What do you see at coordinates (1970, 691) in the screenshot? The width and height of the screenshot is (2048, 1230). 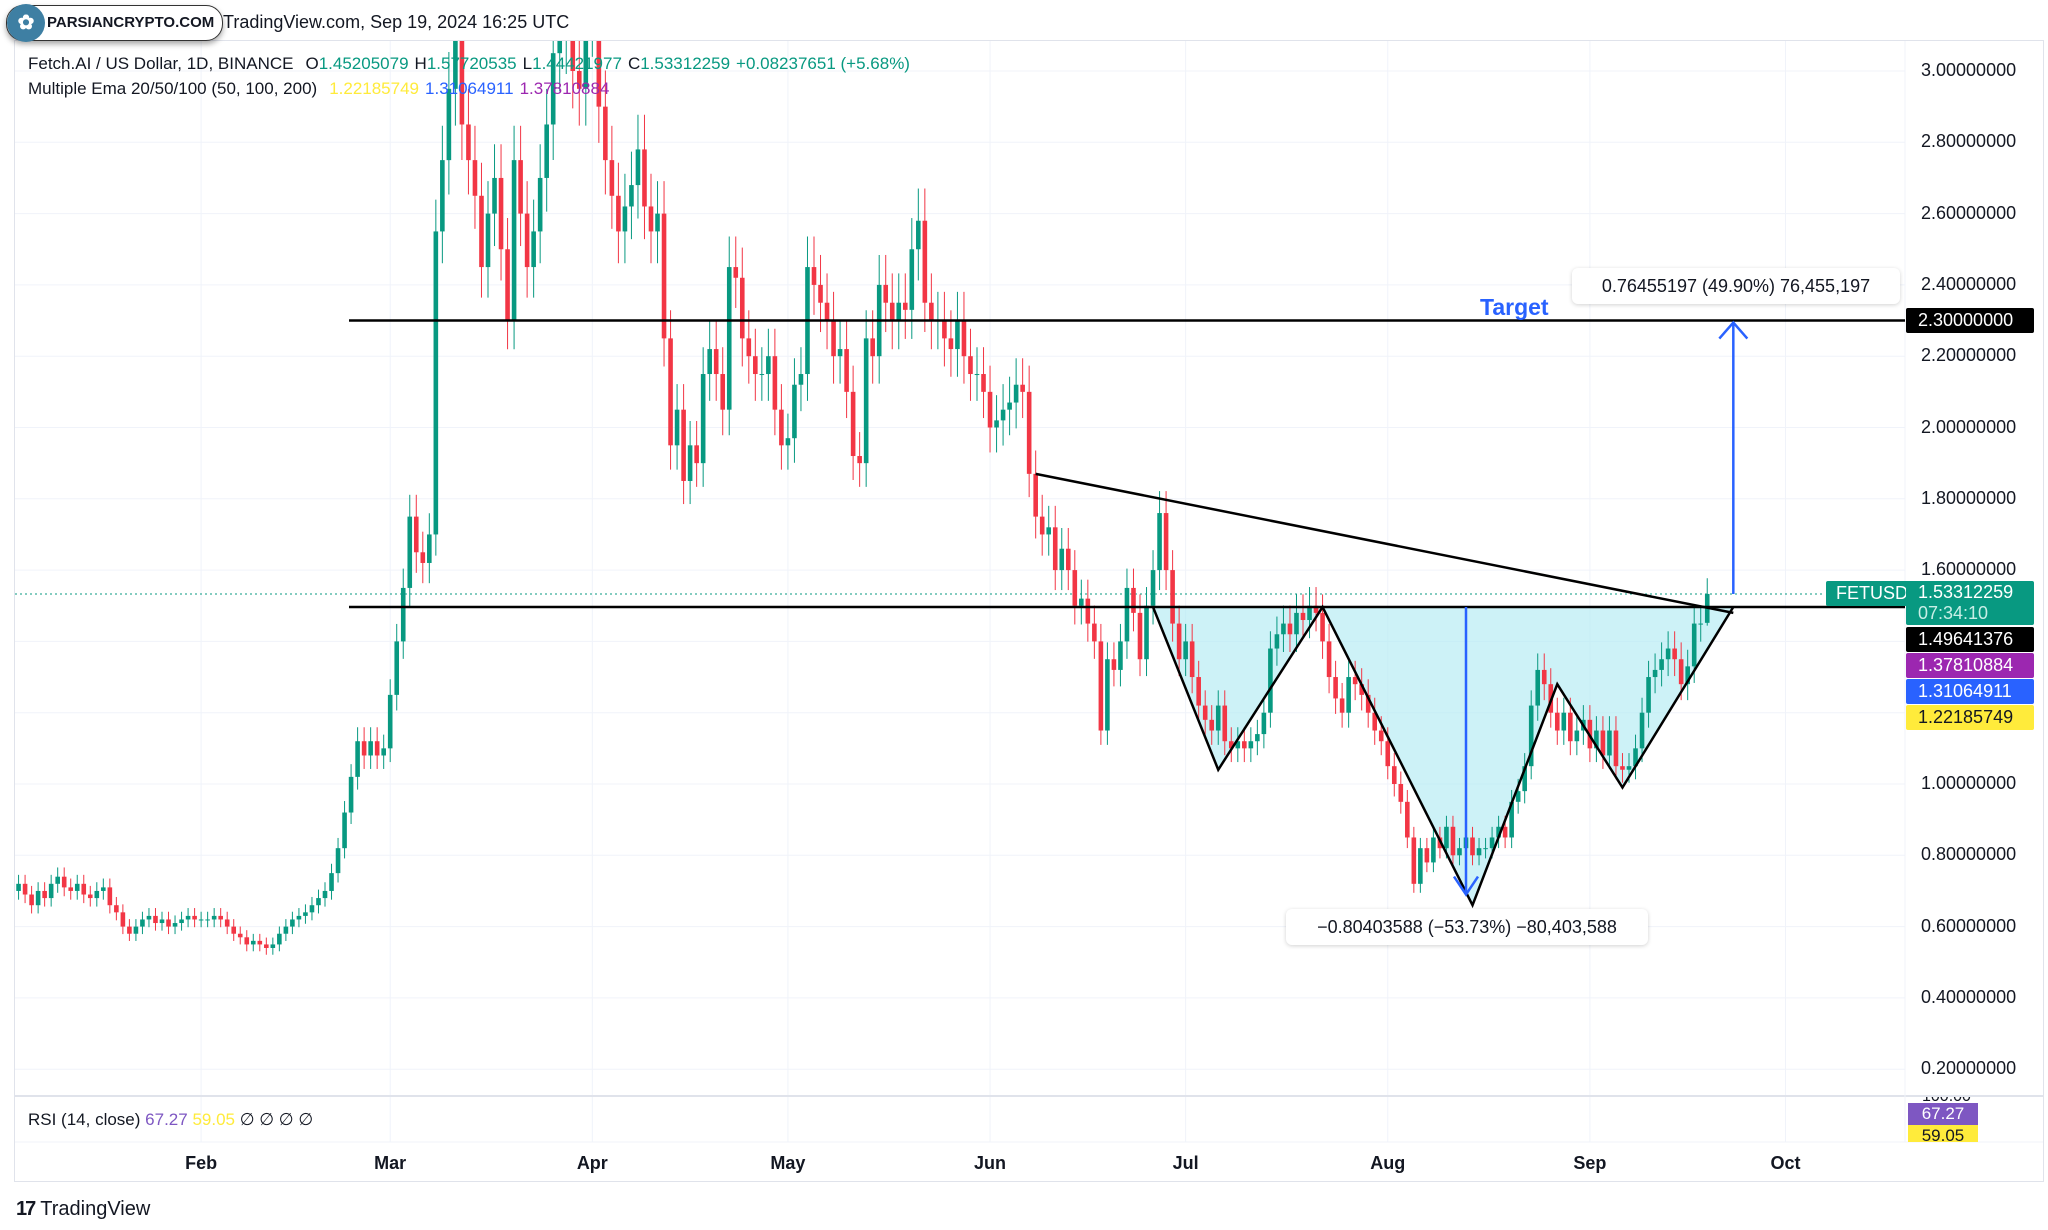 I see `ema-100-tag: 1.31064911` at bounding box center [1970, 691].